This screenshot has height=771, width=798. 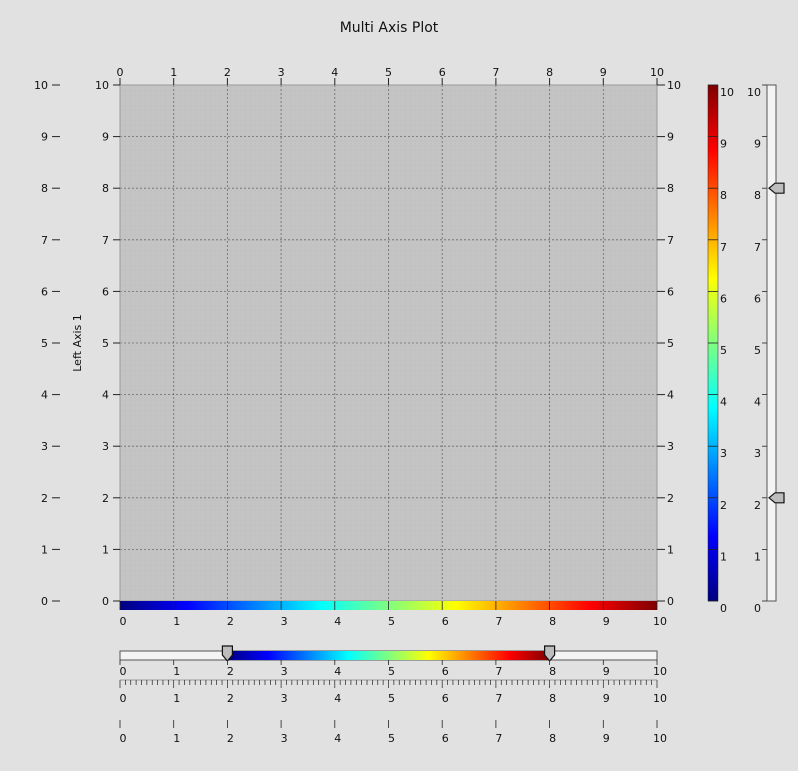 I want to click on bottom-slider-range-fill, so click(x=388, y=655).